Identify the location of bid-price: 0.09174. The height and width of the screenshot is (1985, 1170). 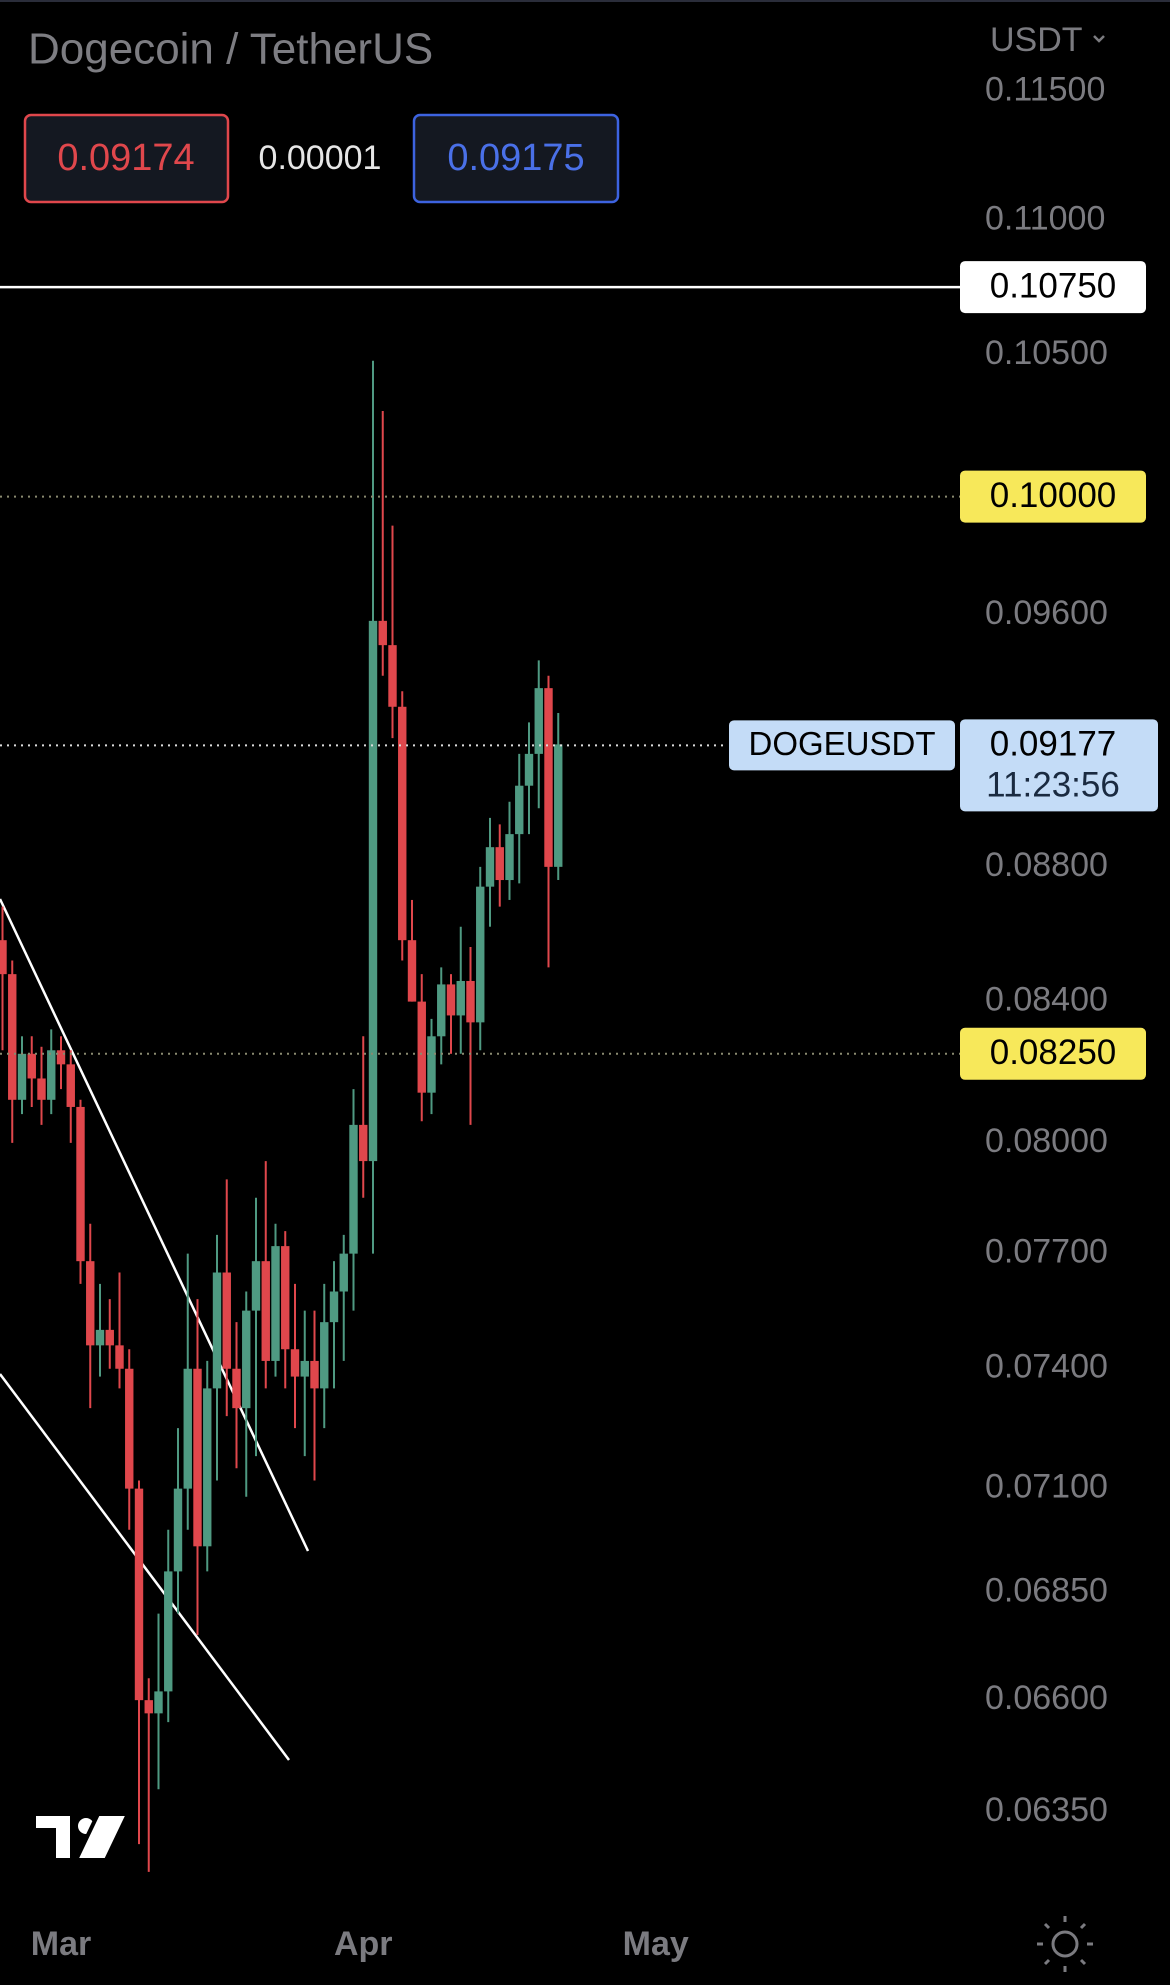
(125, 158).